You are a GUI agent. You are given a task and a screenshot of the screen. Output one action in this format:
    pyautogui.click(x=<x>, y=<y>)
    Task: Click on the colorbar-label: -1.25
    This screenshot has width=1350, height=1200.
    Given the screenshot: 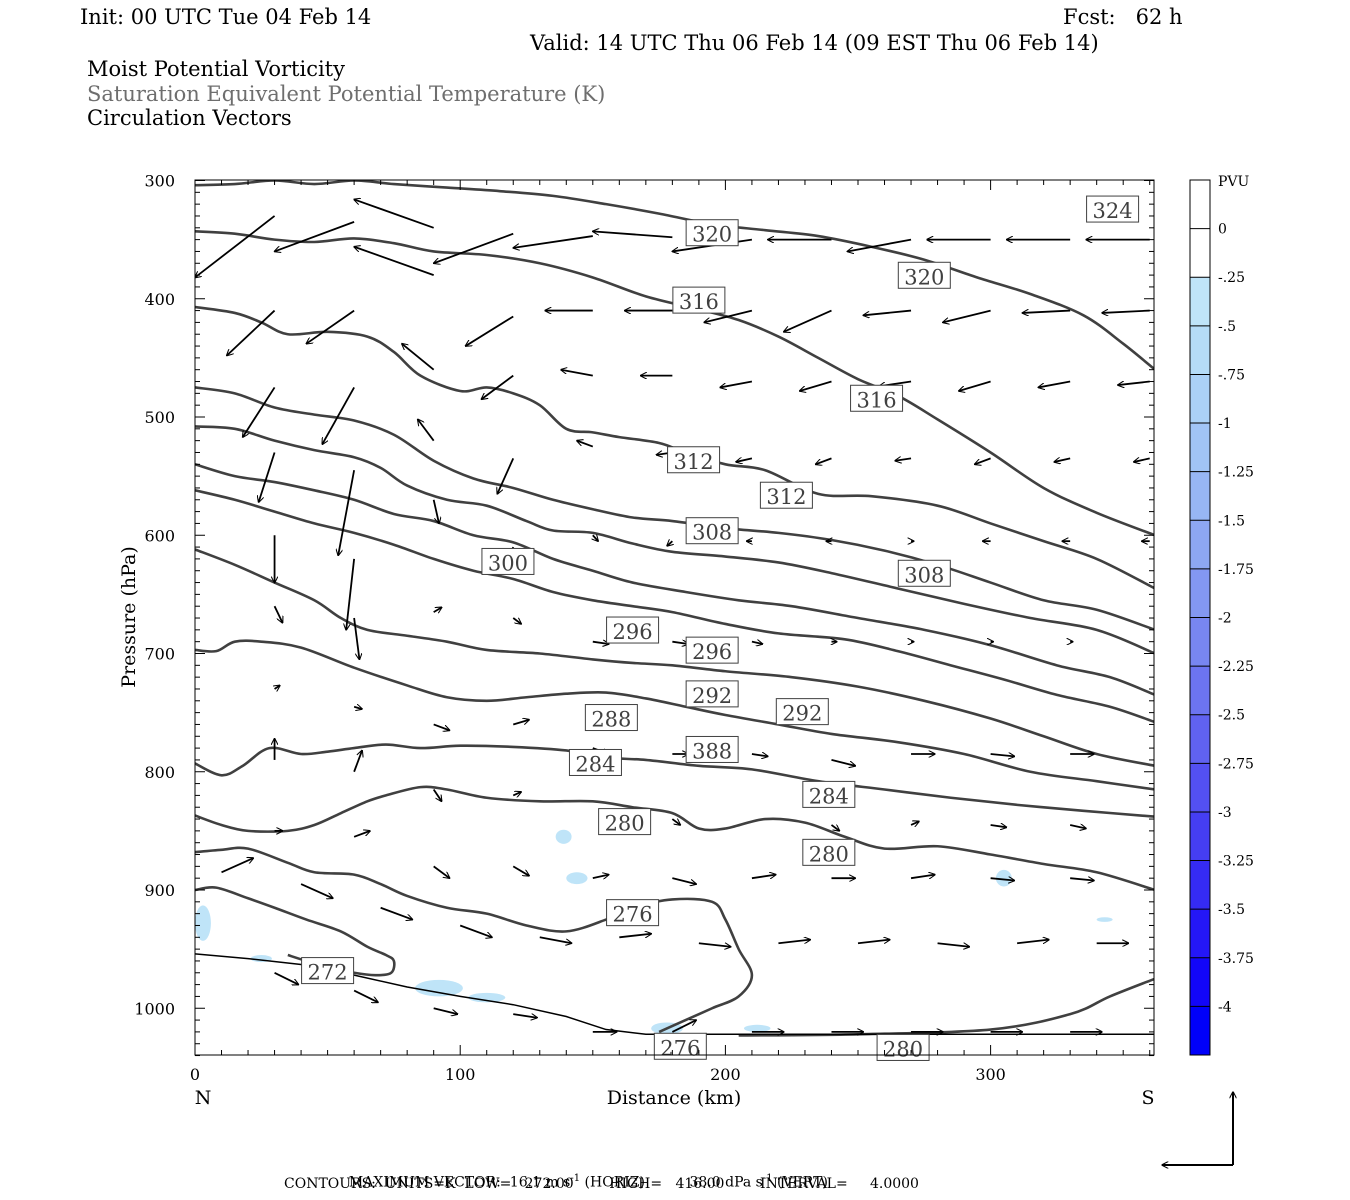 What is the action you would take?
    pyautogui.click(x=1236, y=473)
    